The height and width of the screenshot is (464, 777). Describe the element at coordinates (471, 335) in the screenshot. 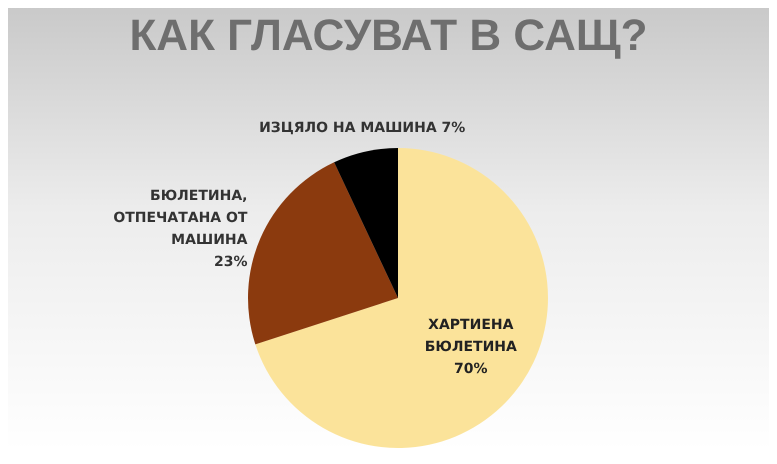

I see `slice-label: ХАРТИЕНА БЮЛЕТИНА` at that location.